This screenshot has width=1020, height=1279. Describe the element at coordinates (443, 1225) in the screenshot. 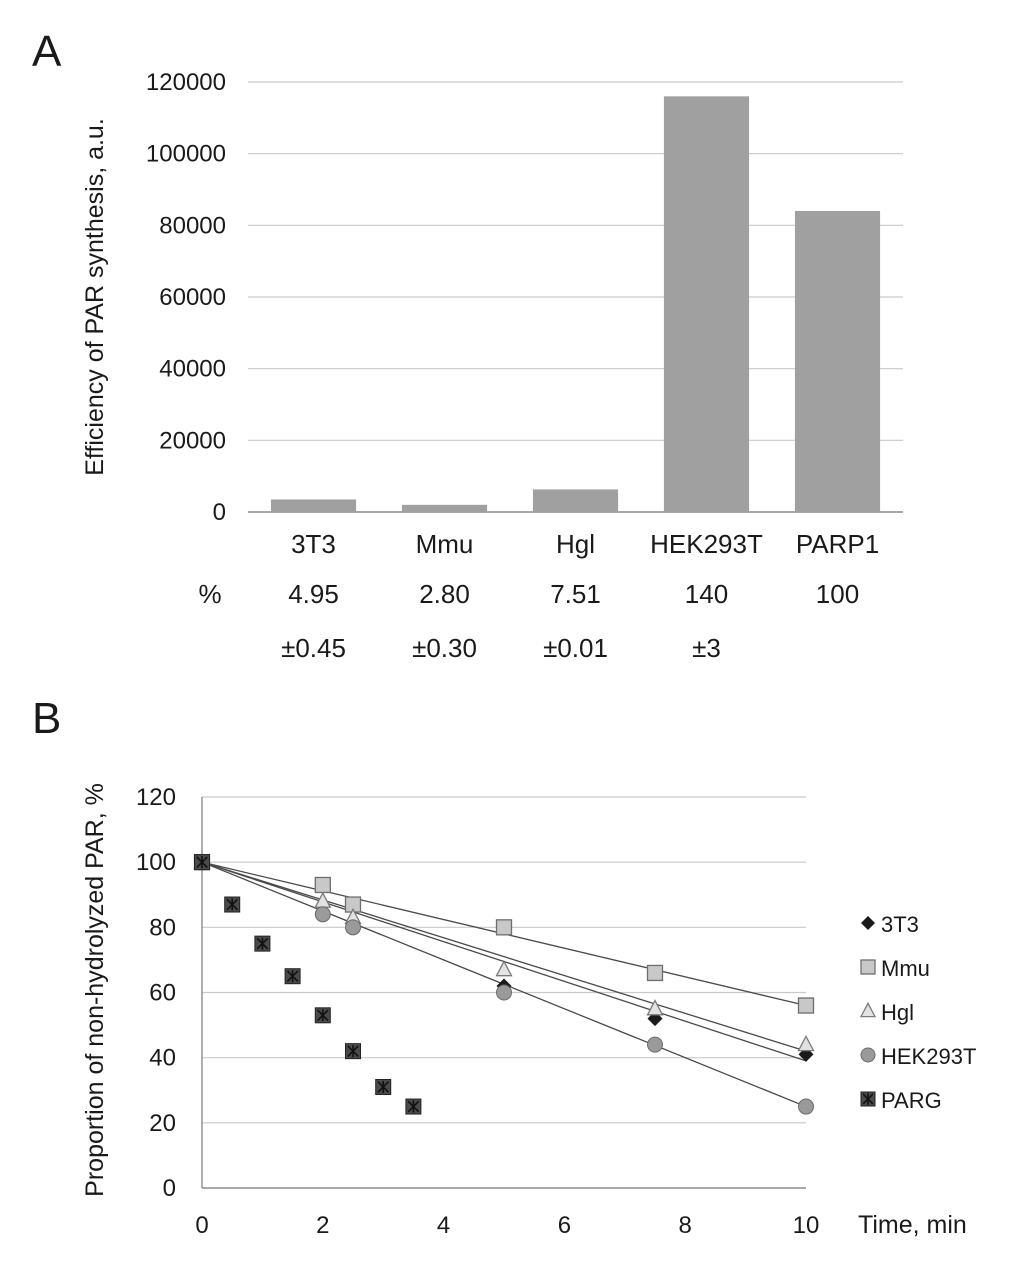

I see `panel-b-x-tick-label: 4` at that location.